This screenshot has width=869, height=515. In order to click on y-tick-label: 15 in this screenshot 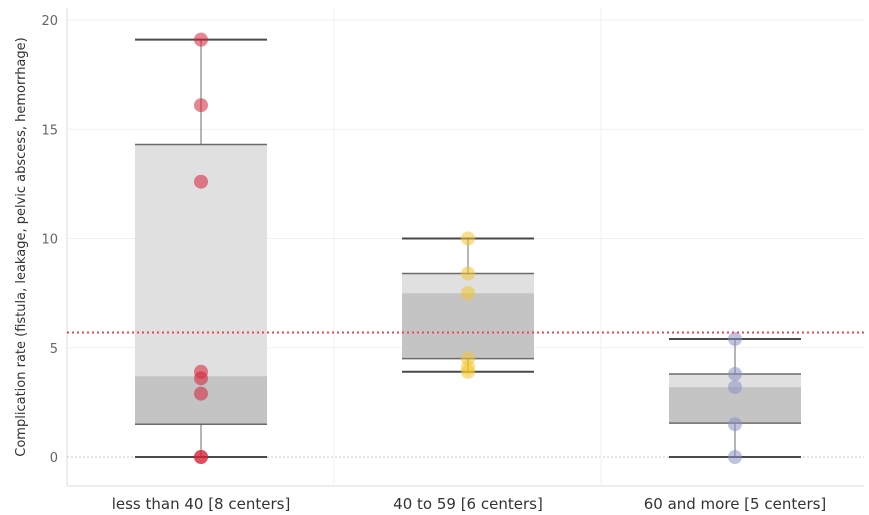, I will do `click(49, 130)`.